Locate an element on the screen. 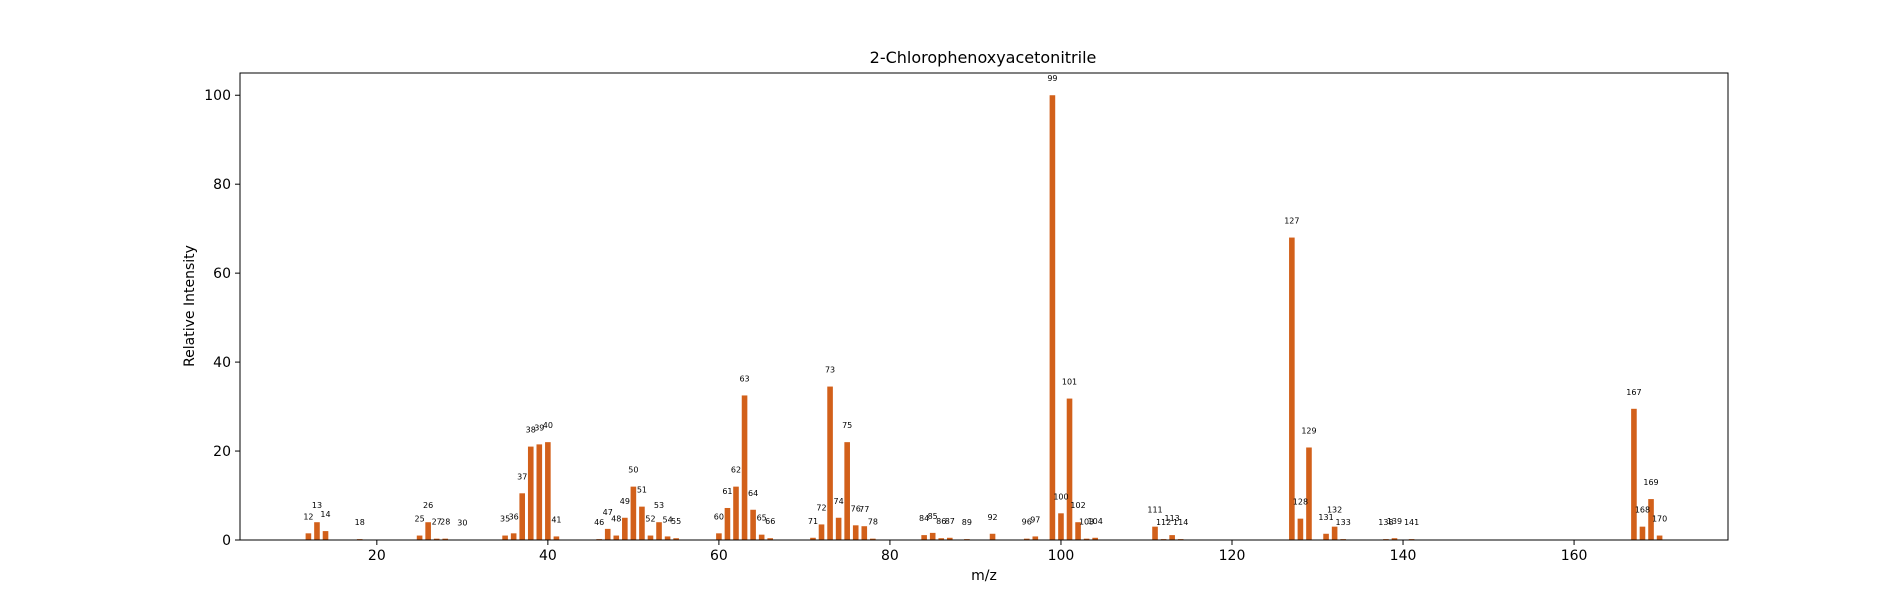 The height and width of the screenshot is (600, 1900). y-tick-label: 100 is located at coordinates (217, 96).